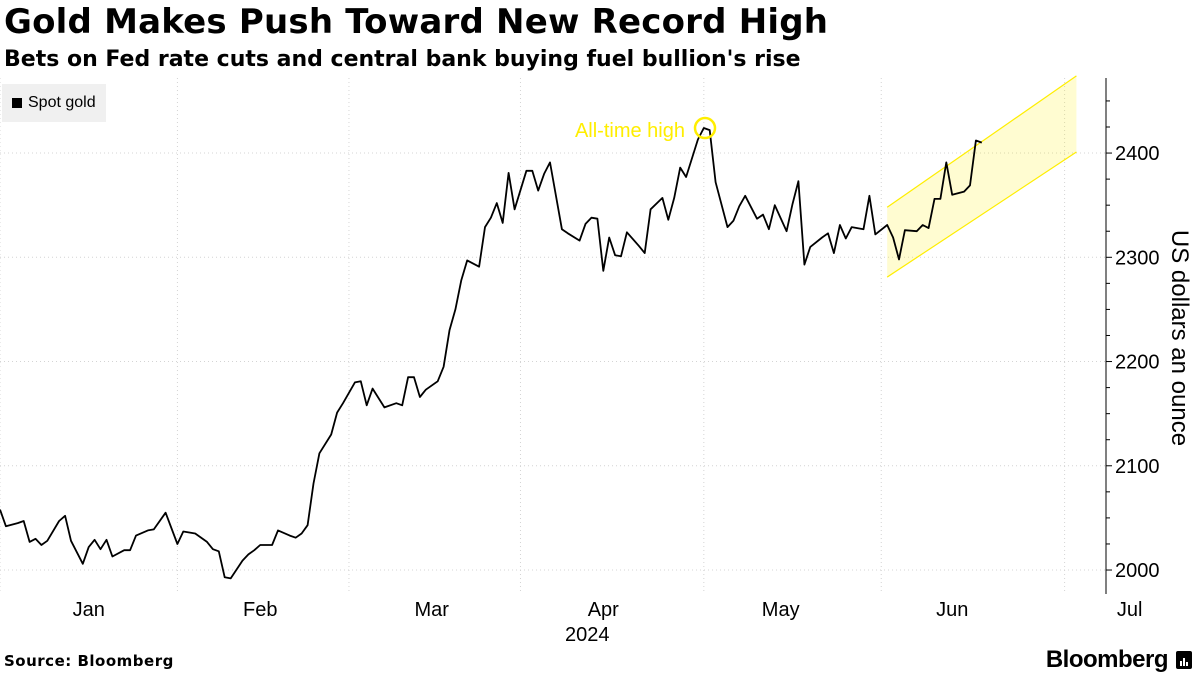 This screenshot has width=1200, height=675. I want to click on legend: Spot gold, so click(54, 103).